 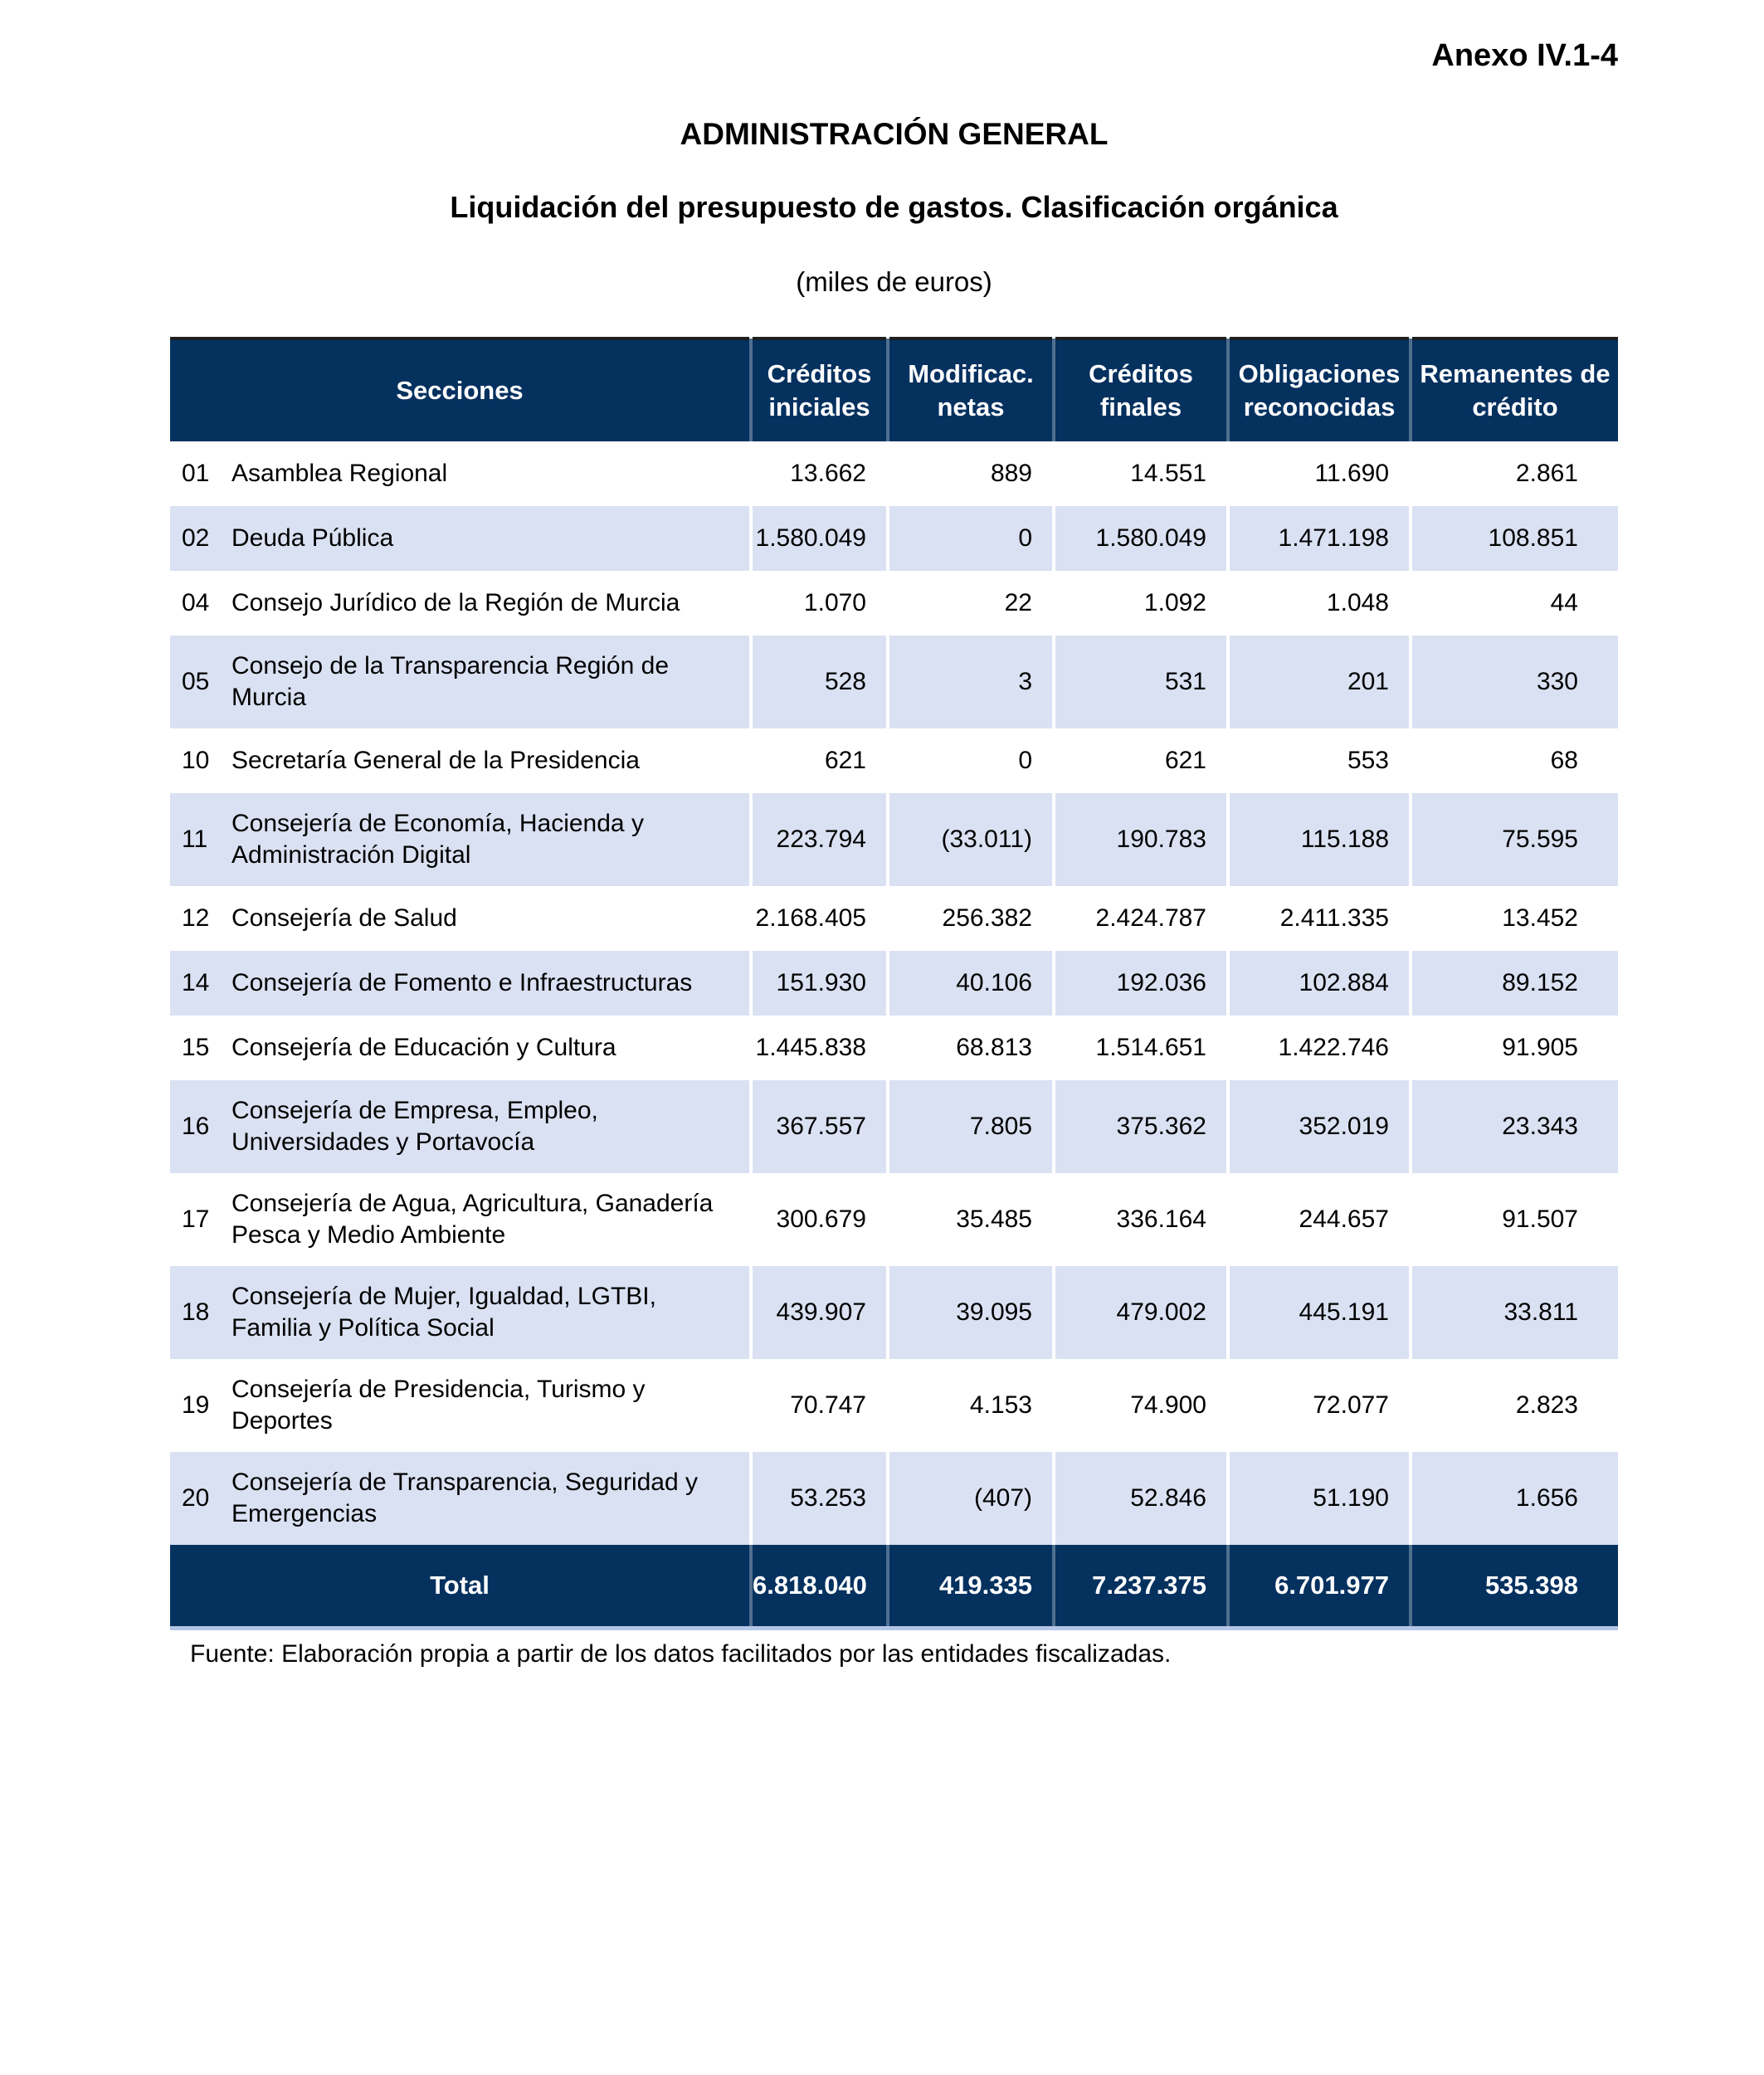 I want to click on obligaciones-reconocidas-value: 11.690, so click(x=1318, y=473).